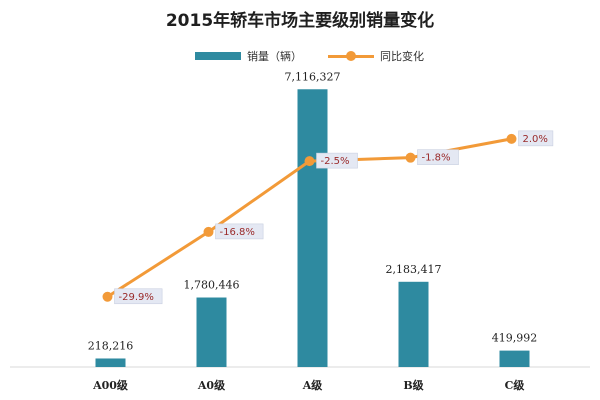  I want to click on line-label-1: -16.8%, so click(237, 232).